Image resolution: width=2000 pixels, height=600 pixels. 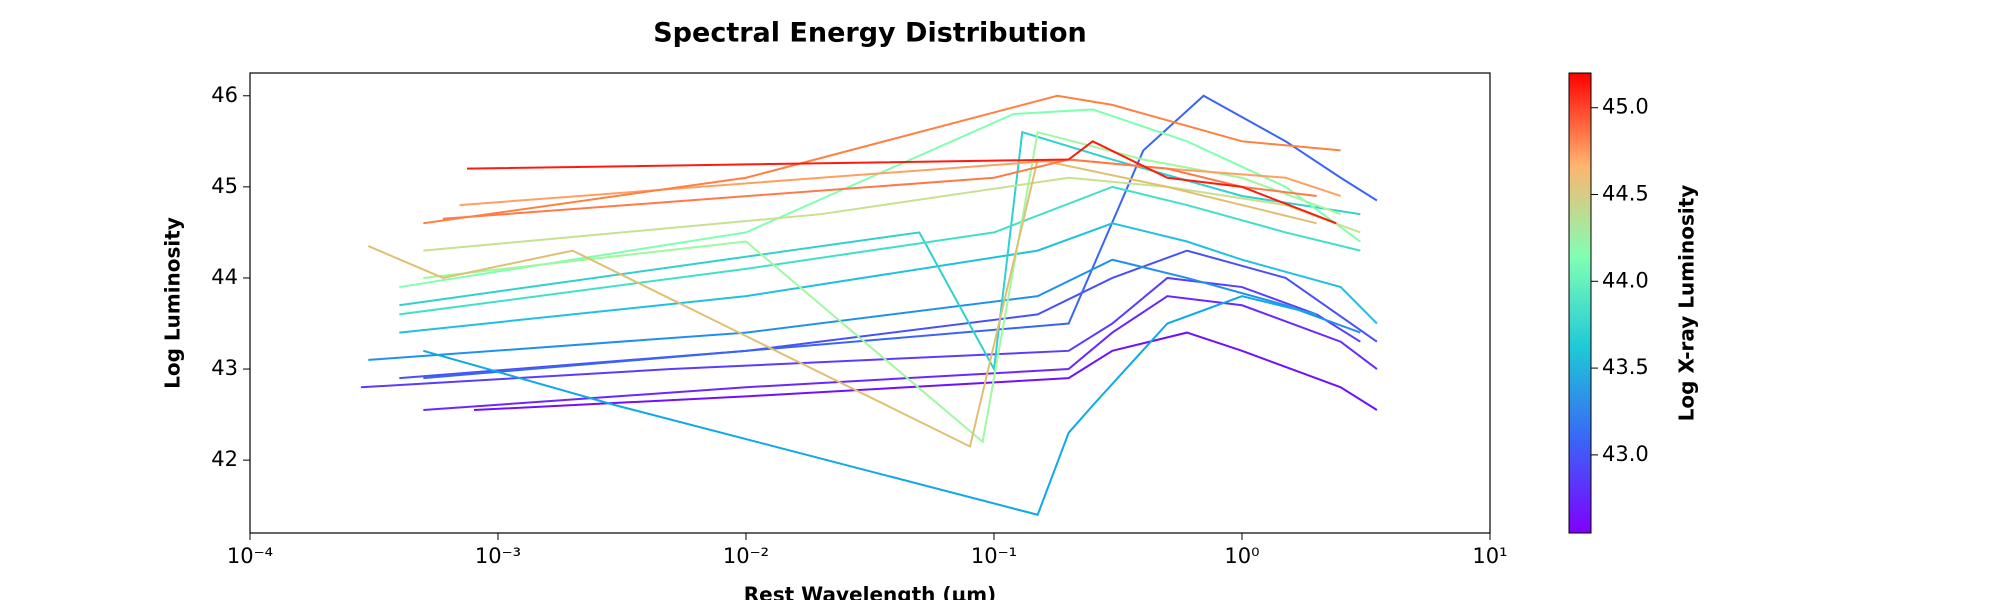 I want to click on colorbar-tick-label: 45.0, so click(x=1625, y=107).